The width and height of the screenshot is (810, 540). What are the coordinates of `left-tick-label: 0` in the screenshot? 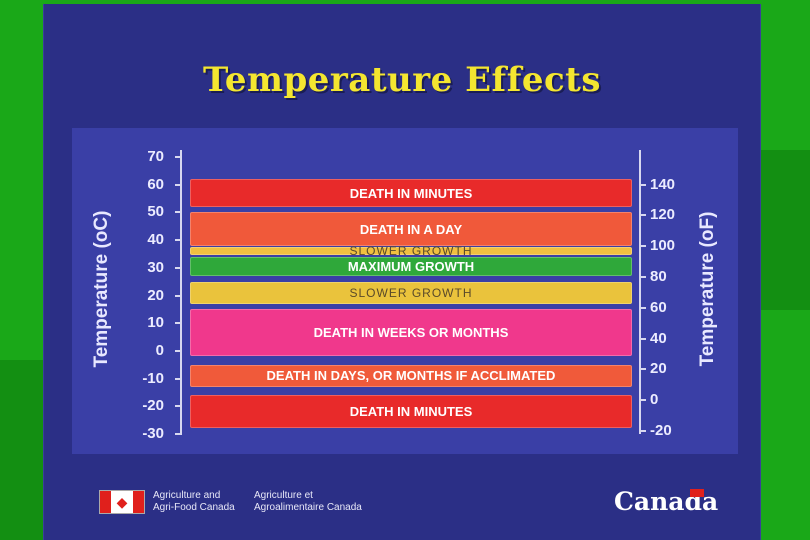 It's located at (159, 350).